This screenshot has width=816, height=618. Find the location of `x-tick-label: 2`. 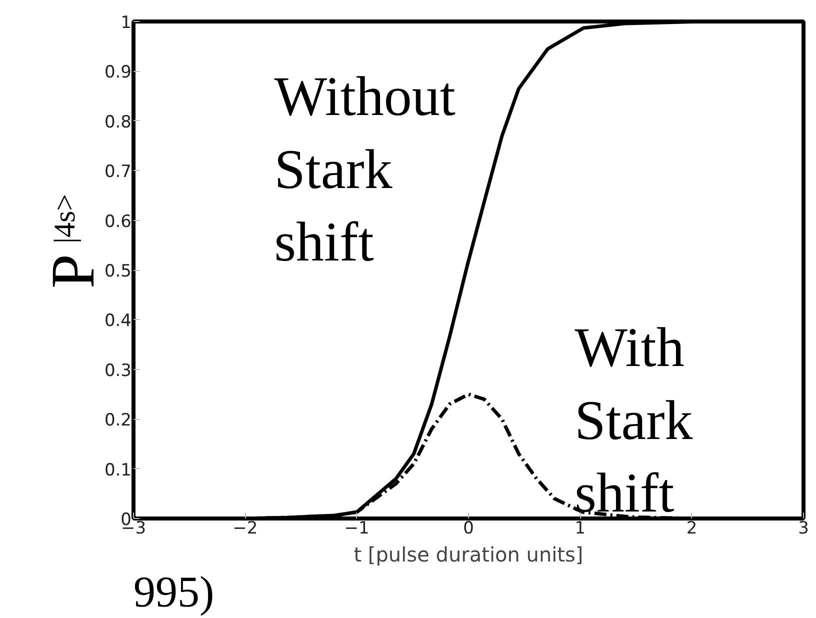

x-tick-label: 2 is located at coordinates (692, 528).